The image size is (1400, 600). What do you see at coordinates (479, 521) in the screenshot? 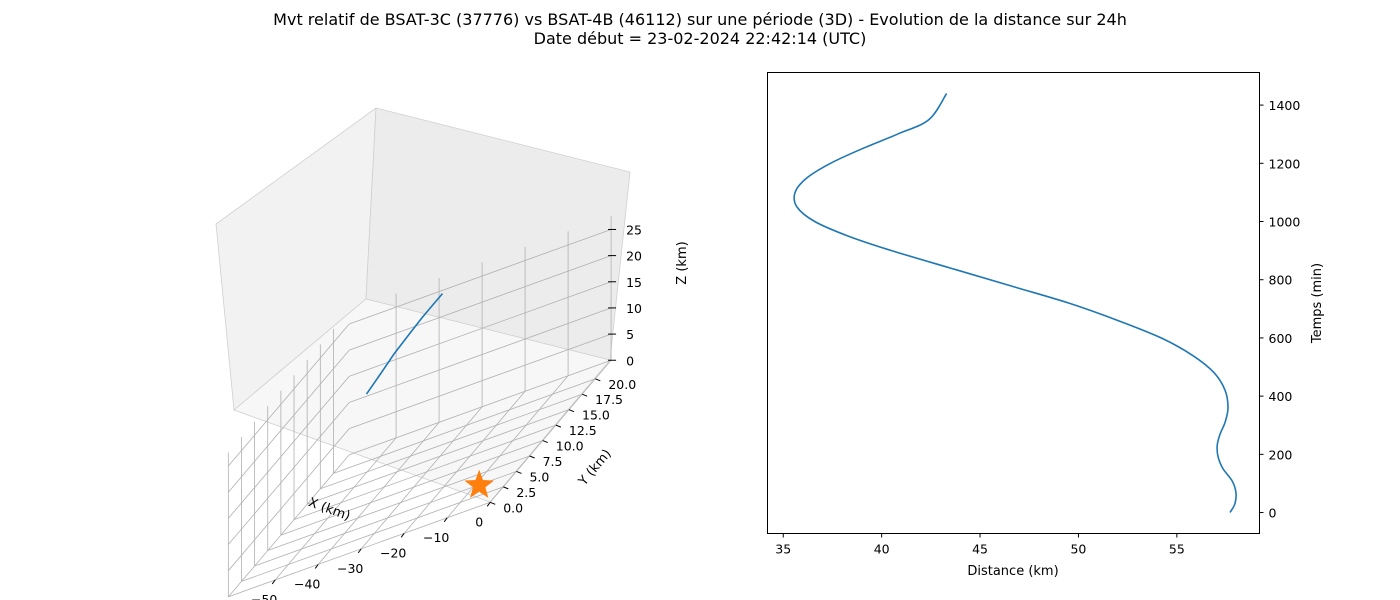
I see `x-tick-label: 0` at bounding box center [479, 521].